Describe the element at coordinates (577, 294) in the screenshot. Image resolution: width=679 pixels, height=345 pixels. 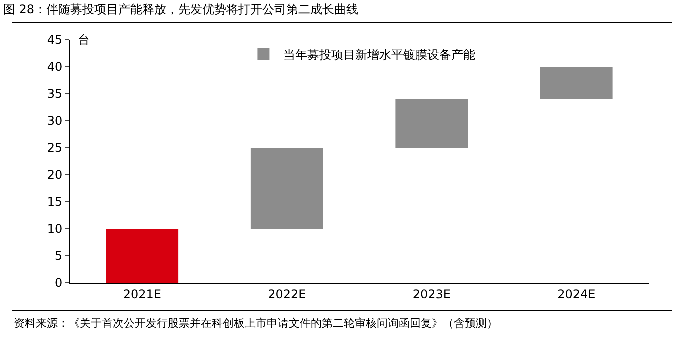
I see `x-tick-label: 2024E` at that location.